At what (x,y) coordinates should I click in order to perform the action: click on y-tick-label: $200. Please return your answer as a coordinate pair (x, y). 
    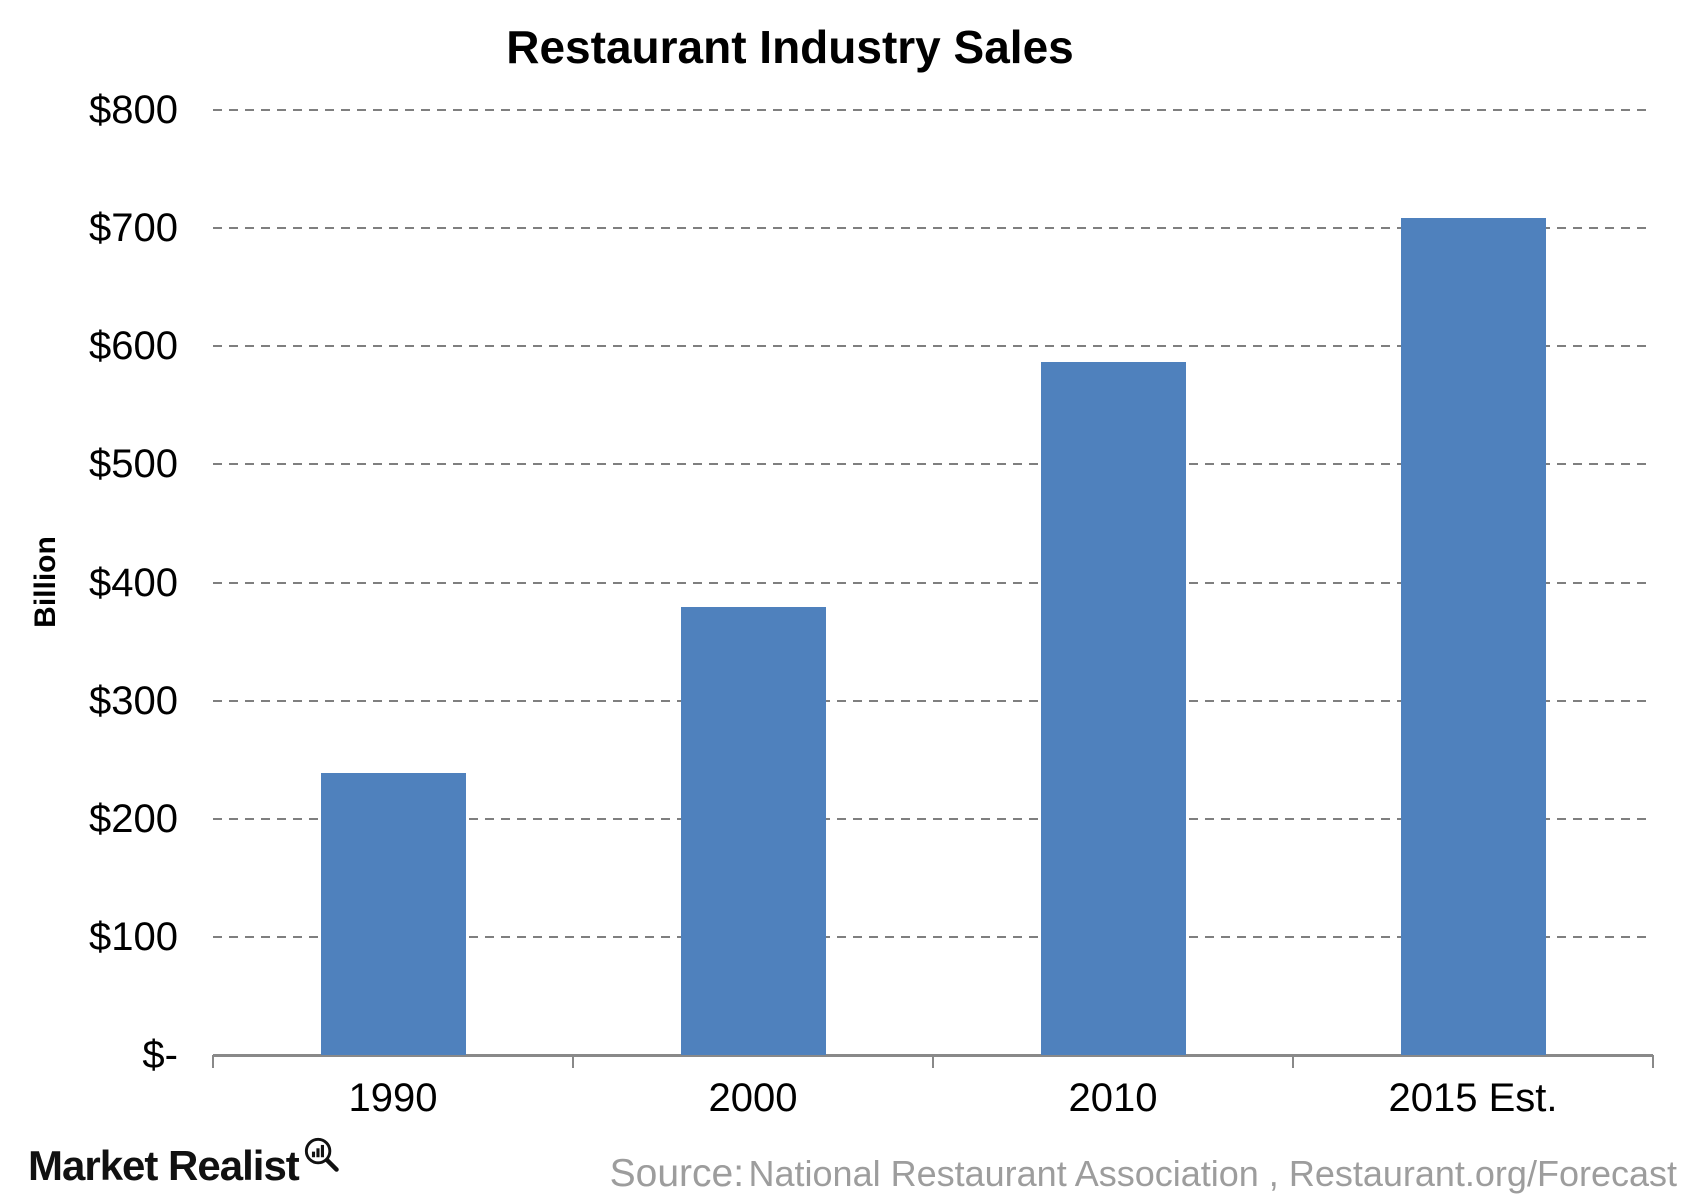
    Looking at the image, I should click on (133, 818).